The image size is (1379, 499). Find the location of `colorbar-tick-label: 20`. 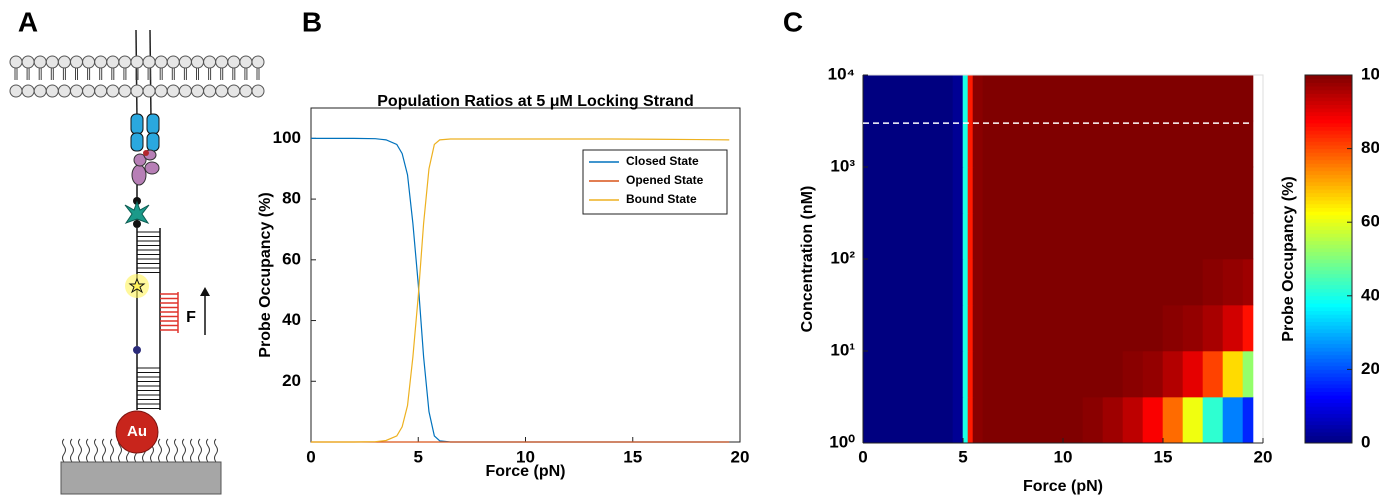

colorbar-tick-label: 20 is located at coordinates (1370, 368).